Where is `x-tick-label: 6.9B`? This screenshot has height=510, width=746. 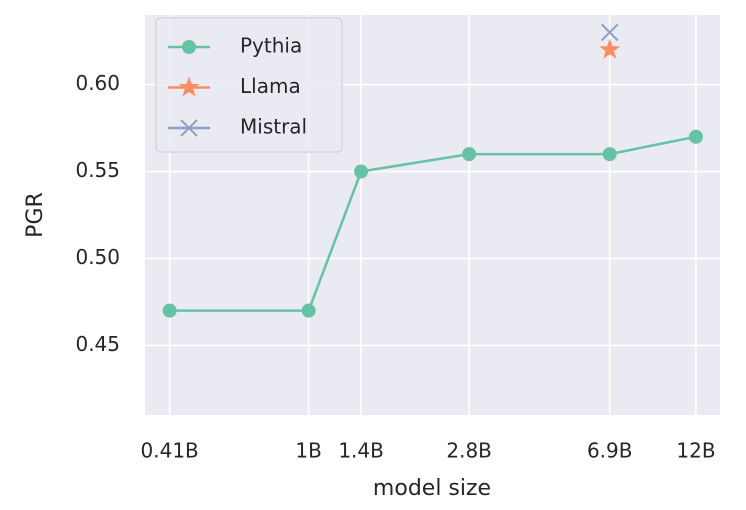
x-tick-label: 6.9B is located at coordinates (610, 451).